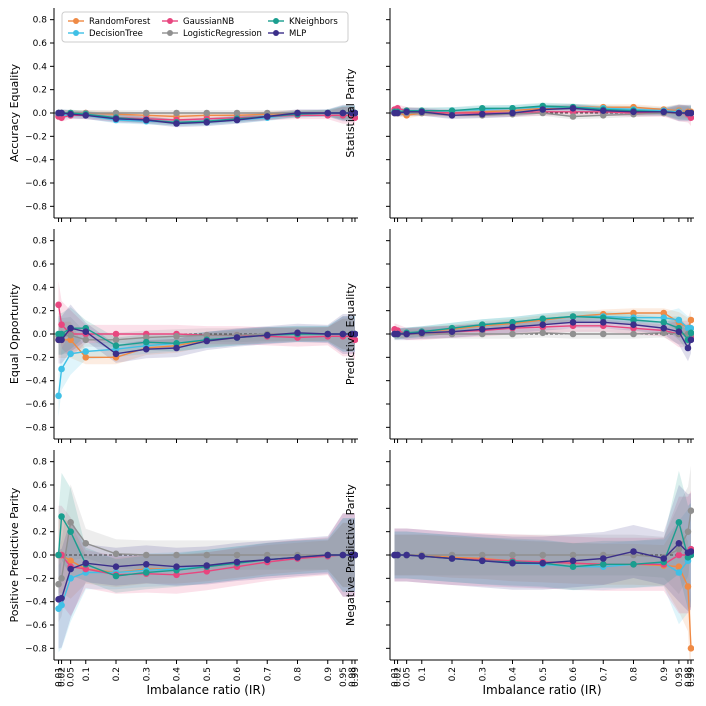  Describe the element at coordinates (344, 677) in the screenshot. I see `x-tick-label: 0.95` at that location.